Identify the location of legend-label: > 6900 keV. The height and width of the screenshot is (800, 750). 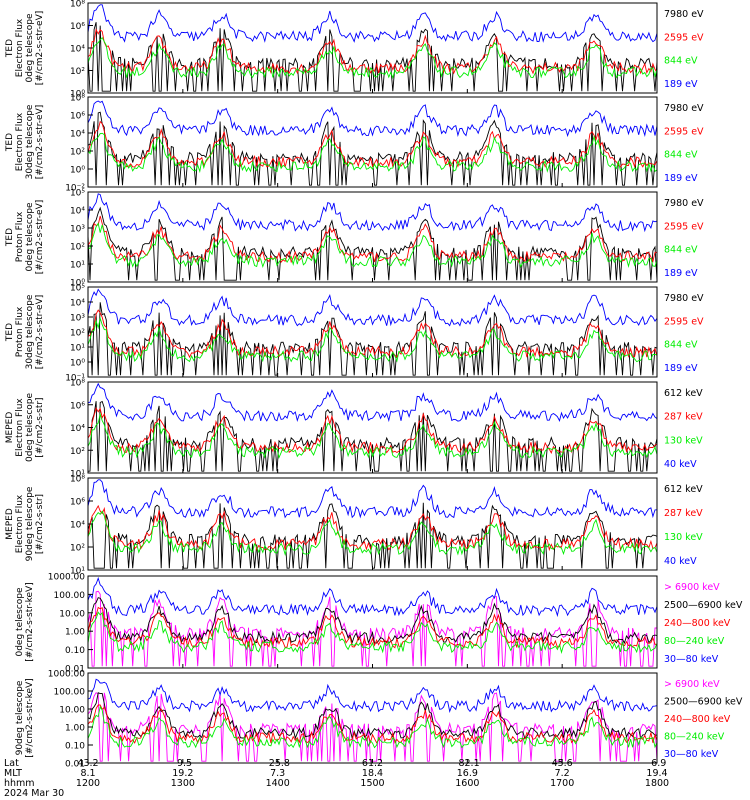
(692, 587).